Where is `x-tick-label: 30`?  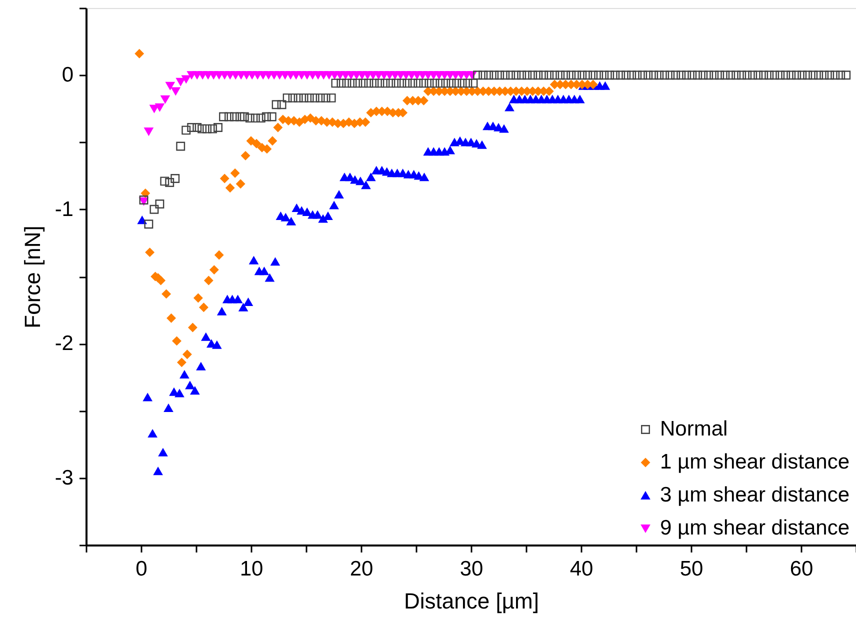 x-tick-label: 30 is located at coordinates (472, 569).